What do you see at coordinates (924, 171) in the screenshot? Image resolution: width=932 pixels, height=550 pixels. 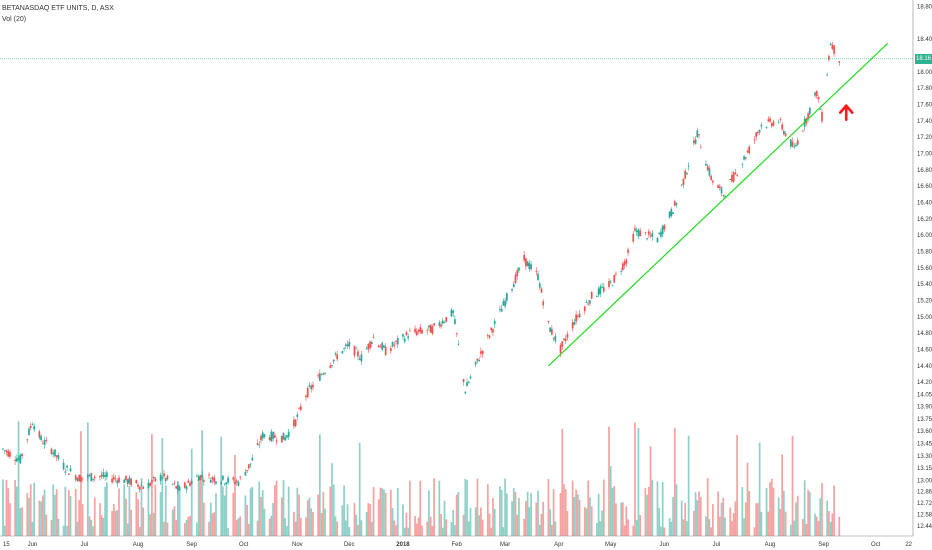 I see `y-tick-label: 16.80` at bounding box center [924, 171].